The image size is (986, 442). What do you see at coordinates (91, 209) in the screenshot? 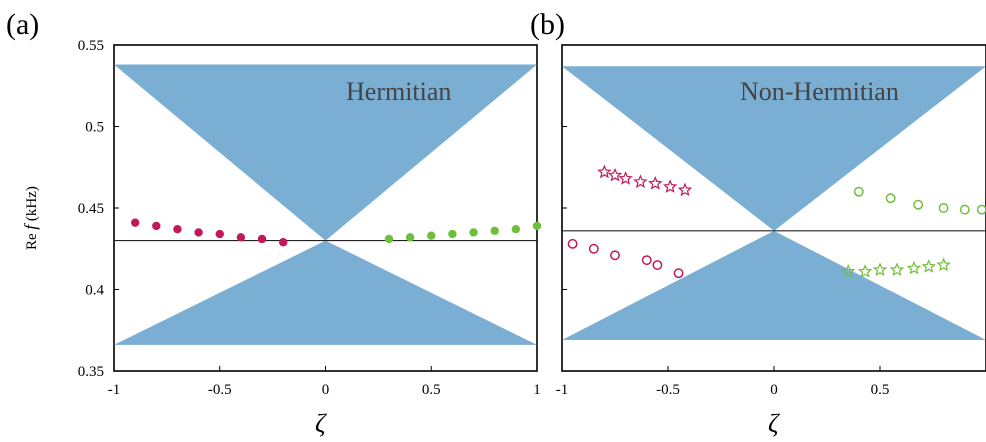
I see `y-tick-label: 0.45` at bounding box center [91, 209].